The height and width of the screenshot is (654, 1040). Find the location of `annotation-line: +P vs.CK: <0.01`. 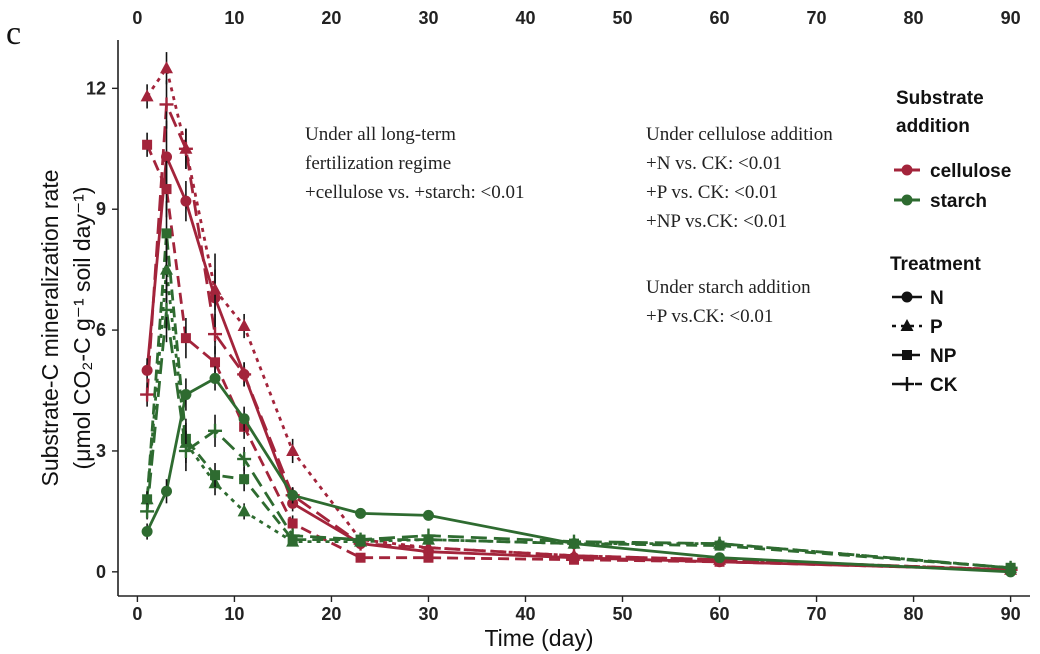

annotation-line: +P vs.CK: <0.01 is located at coordinates (709, 316).